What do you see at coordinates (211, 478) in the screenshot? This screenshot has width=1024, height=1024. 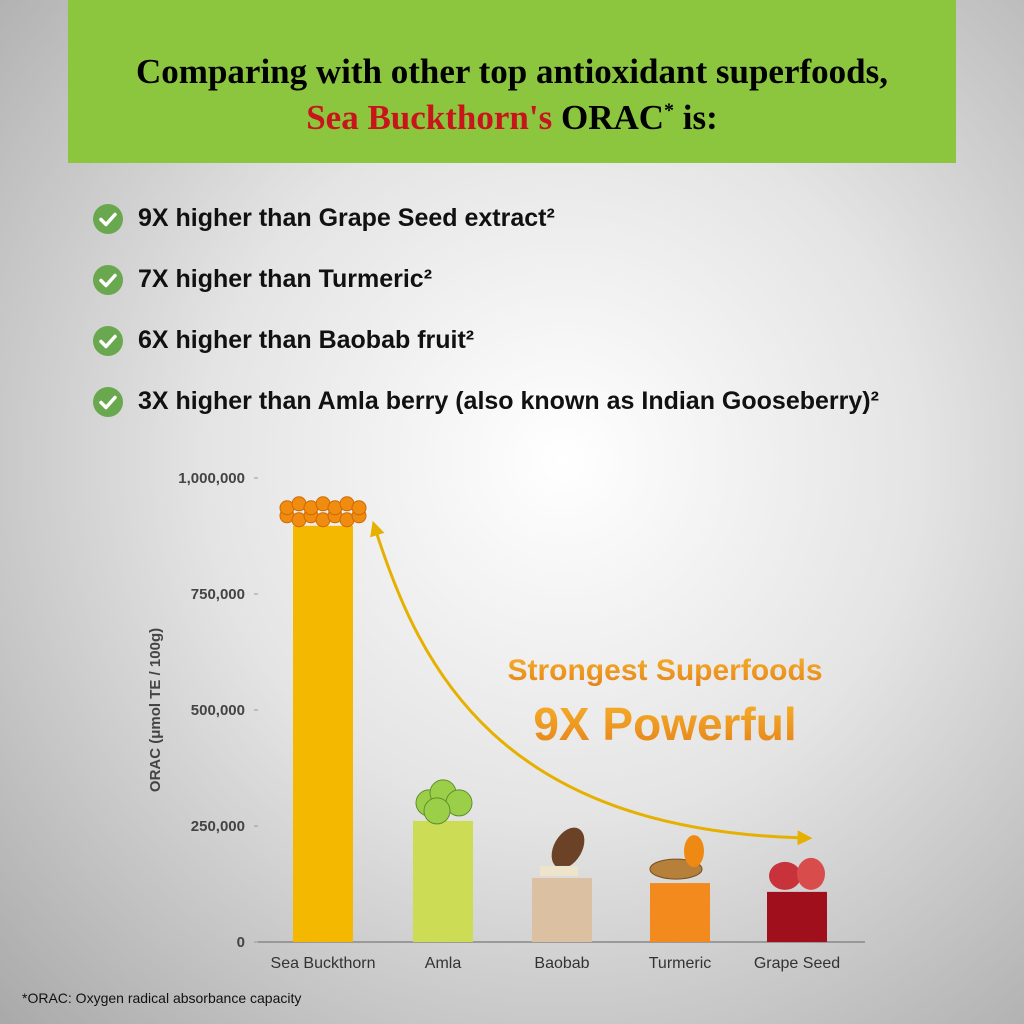 I see `y-tick-label: 1,000,000` at bounding box center [211, 478].